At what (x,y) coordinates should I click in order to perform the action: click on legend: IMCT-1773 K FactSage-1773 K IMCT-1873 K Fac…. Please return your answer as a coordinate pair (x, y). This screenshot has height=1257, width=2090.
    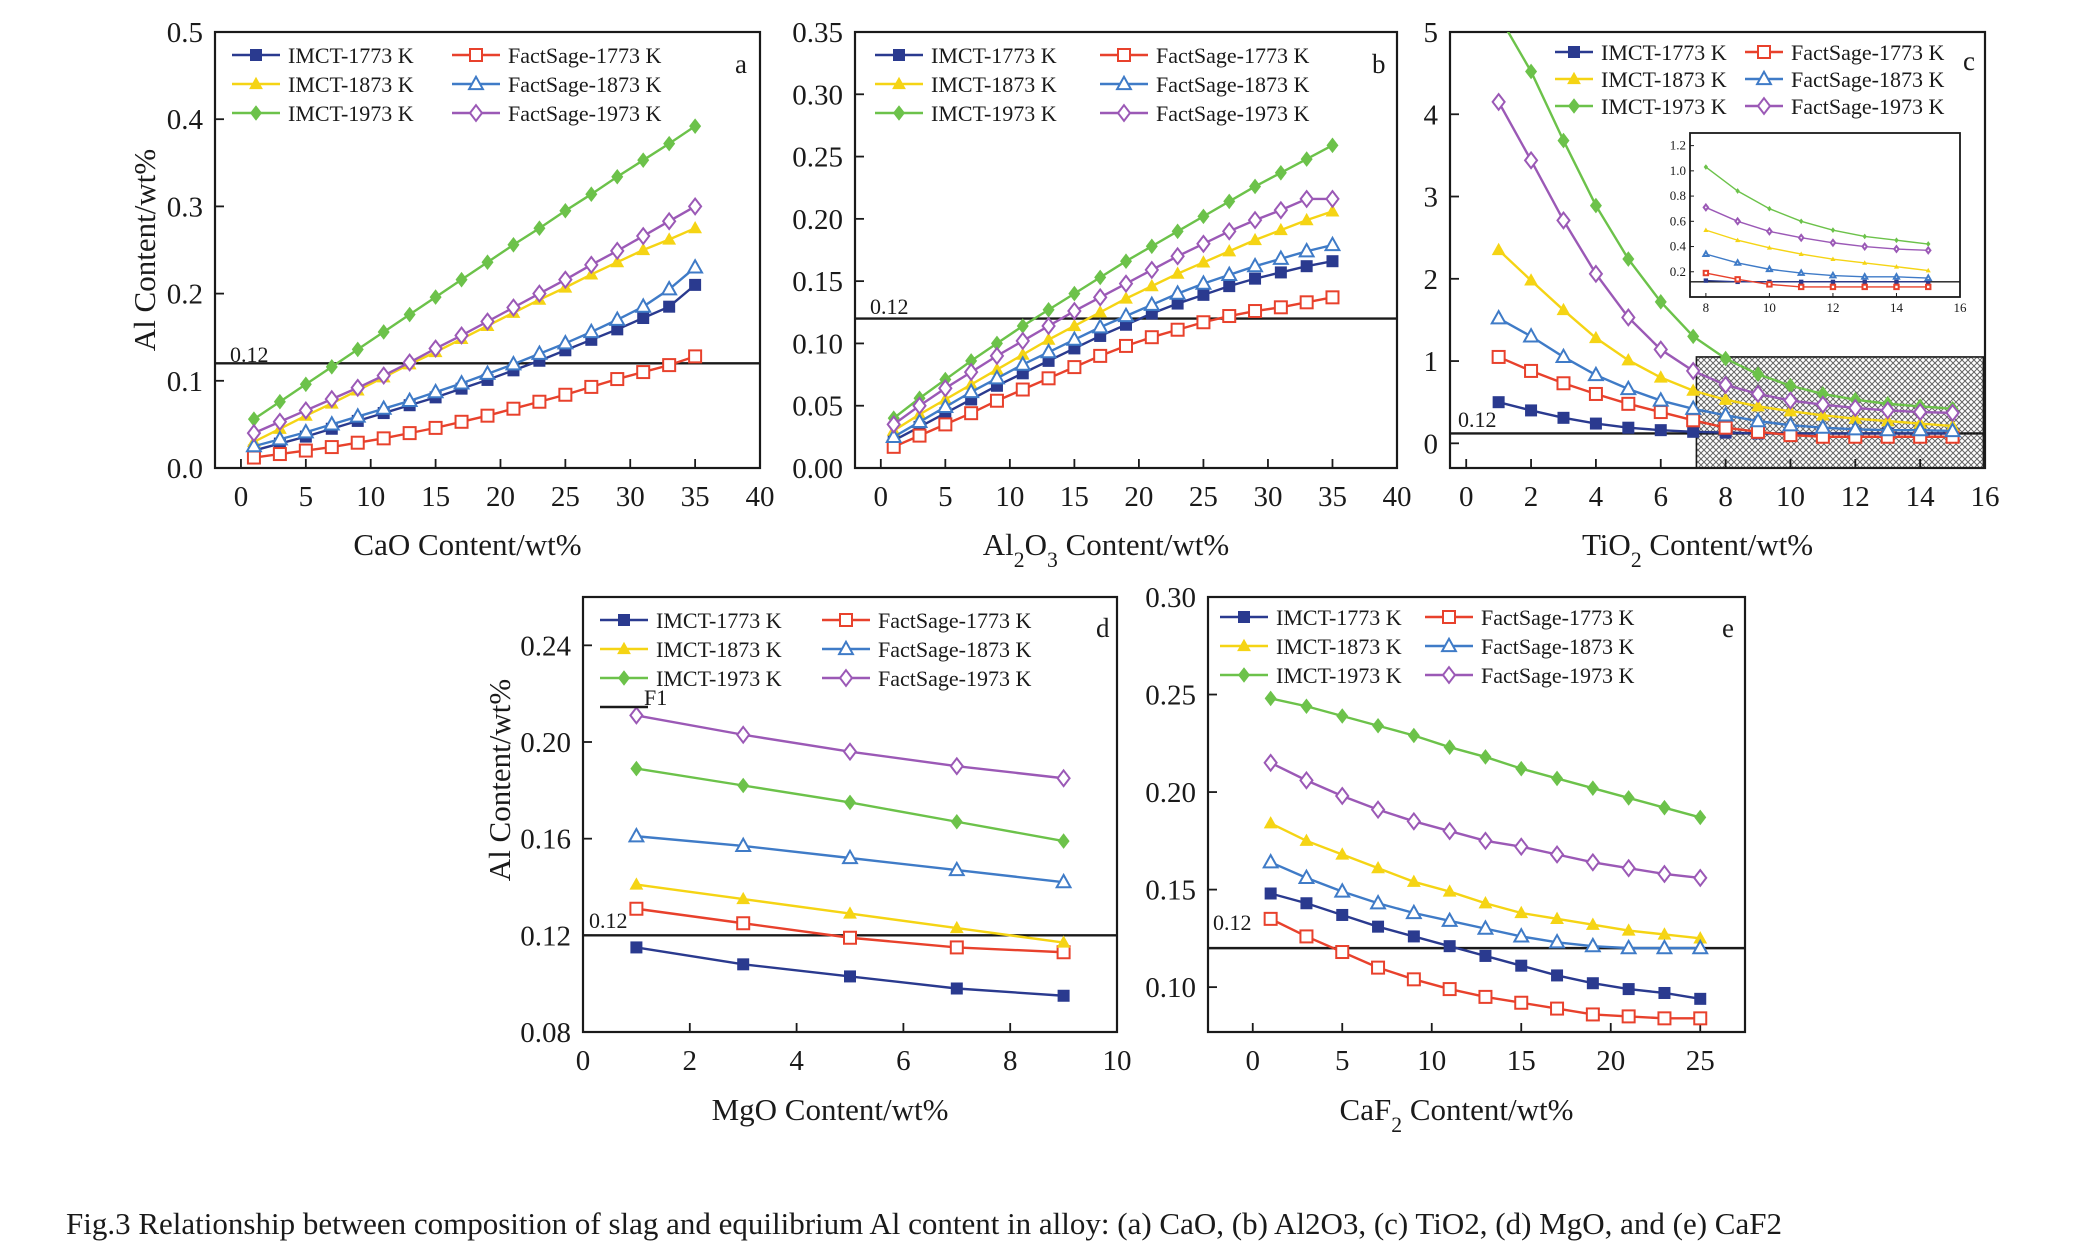
    Looking at the image, I should click on (1427, 646).